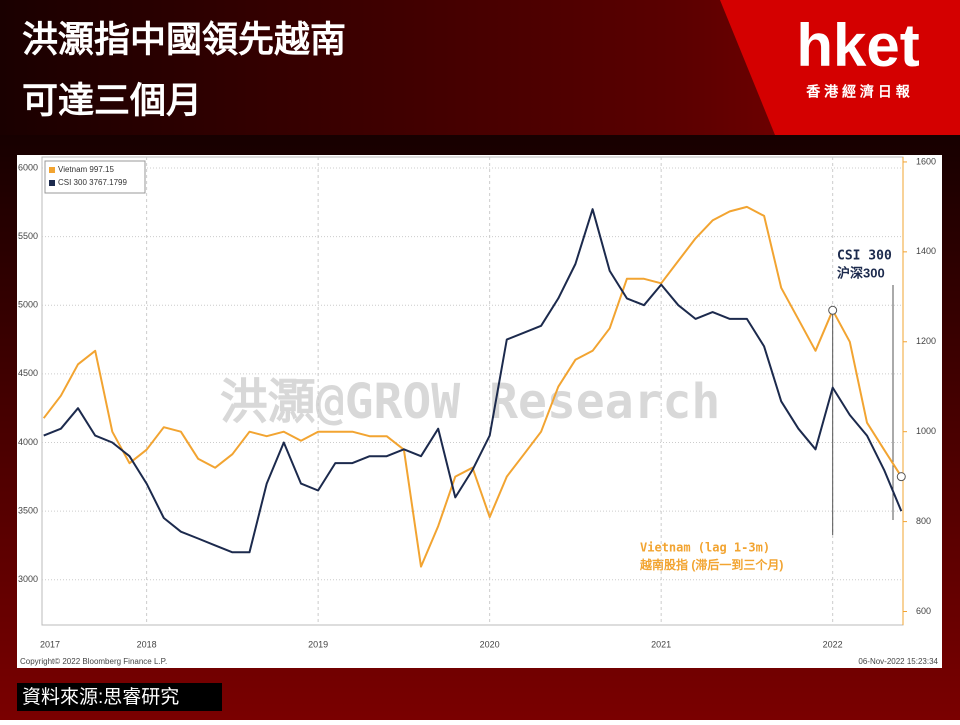 The width and height of the screenshot is (960, 725). Describe the element at coordinates (100, 697) in the screenshot. I see `source: 資料來源:思睿研究` at that location.